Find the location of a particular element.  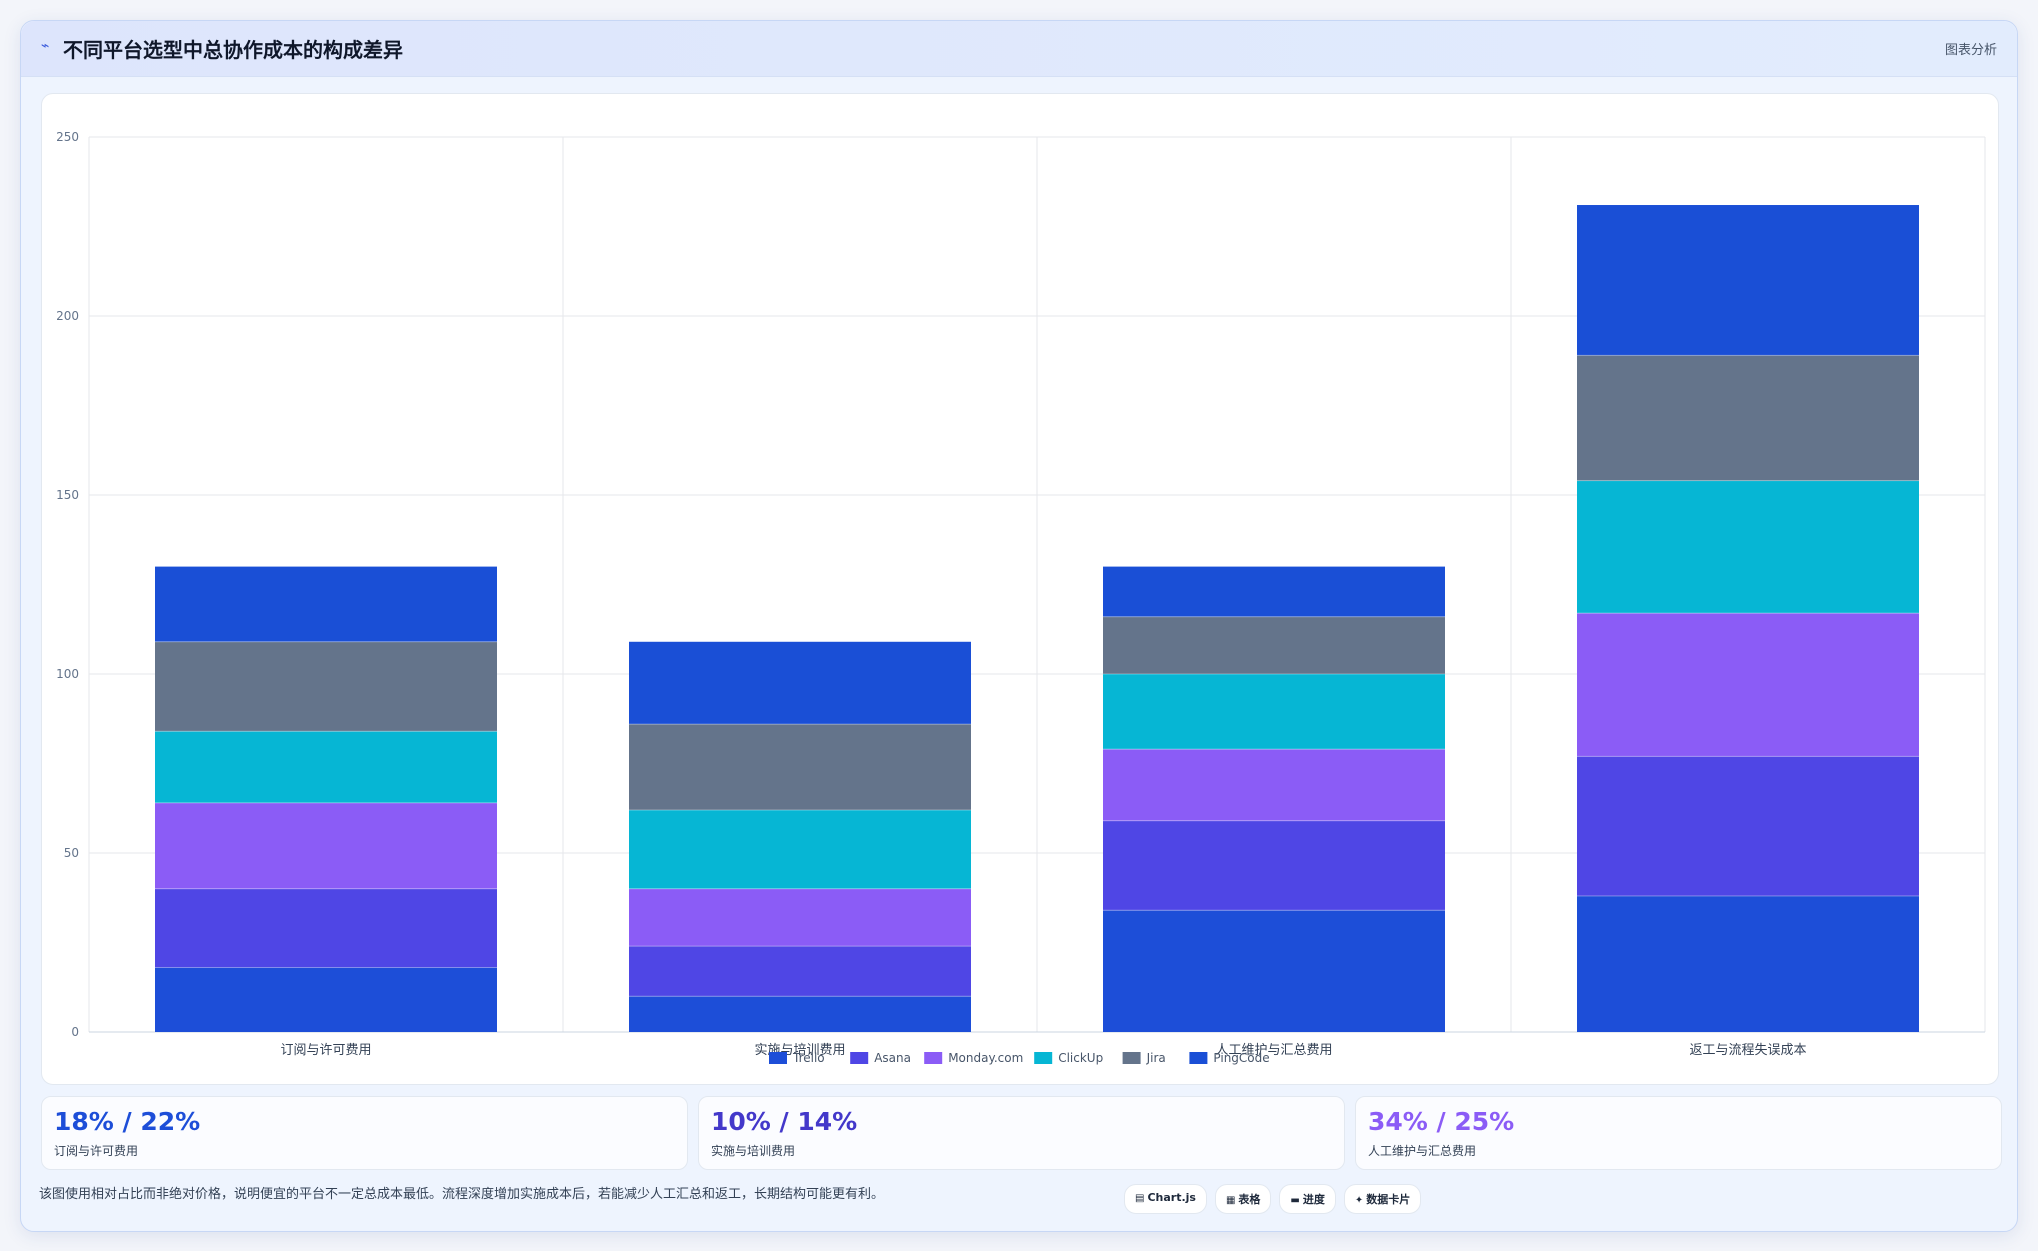

stat-label: 订阅与许可费用 is located at coordinates (96, 1151).